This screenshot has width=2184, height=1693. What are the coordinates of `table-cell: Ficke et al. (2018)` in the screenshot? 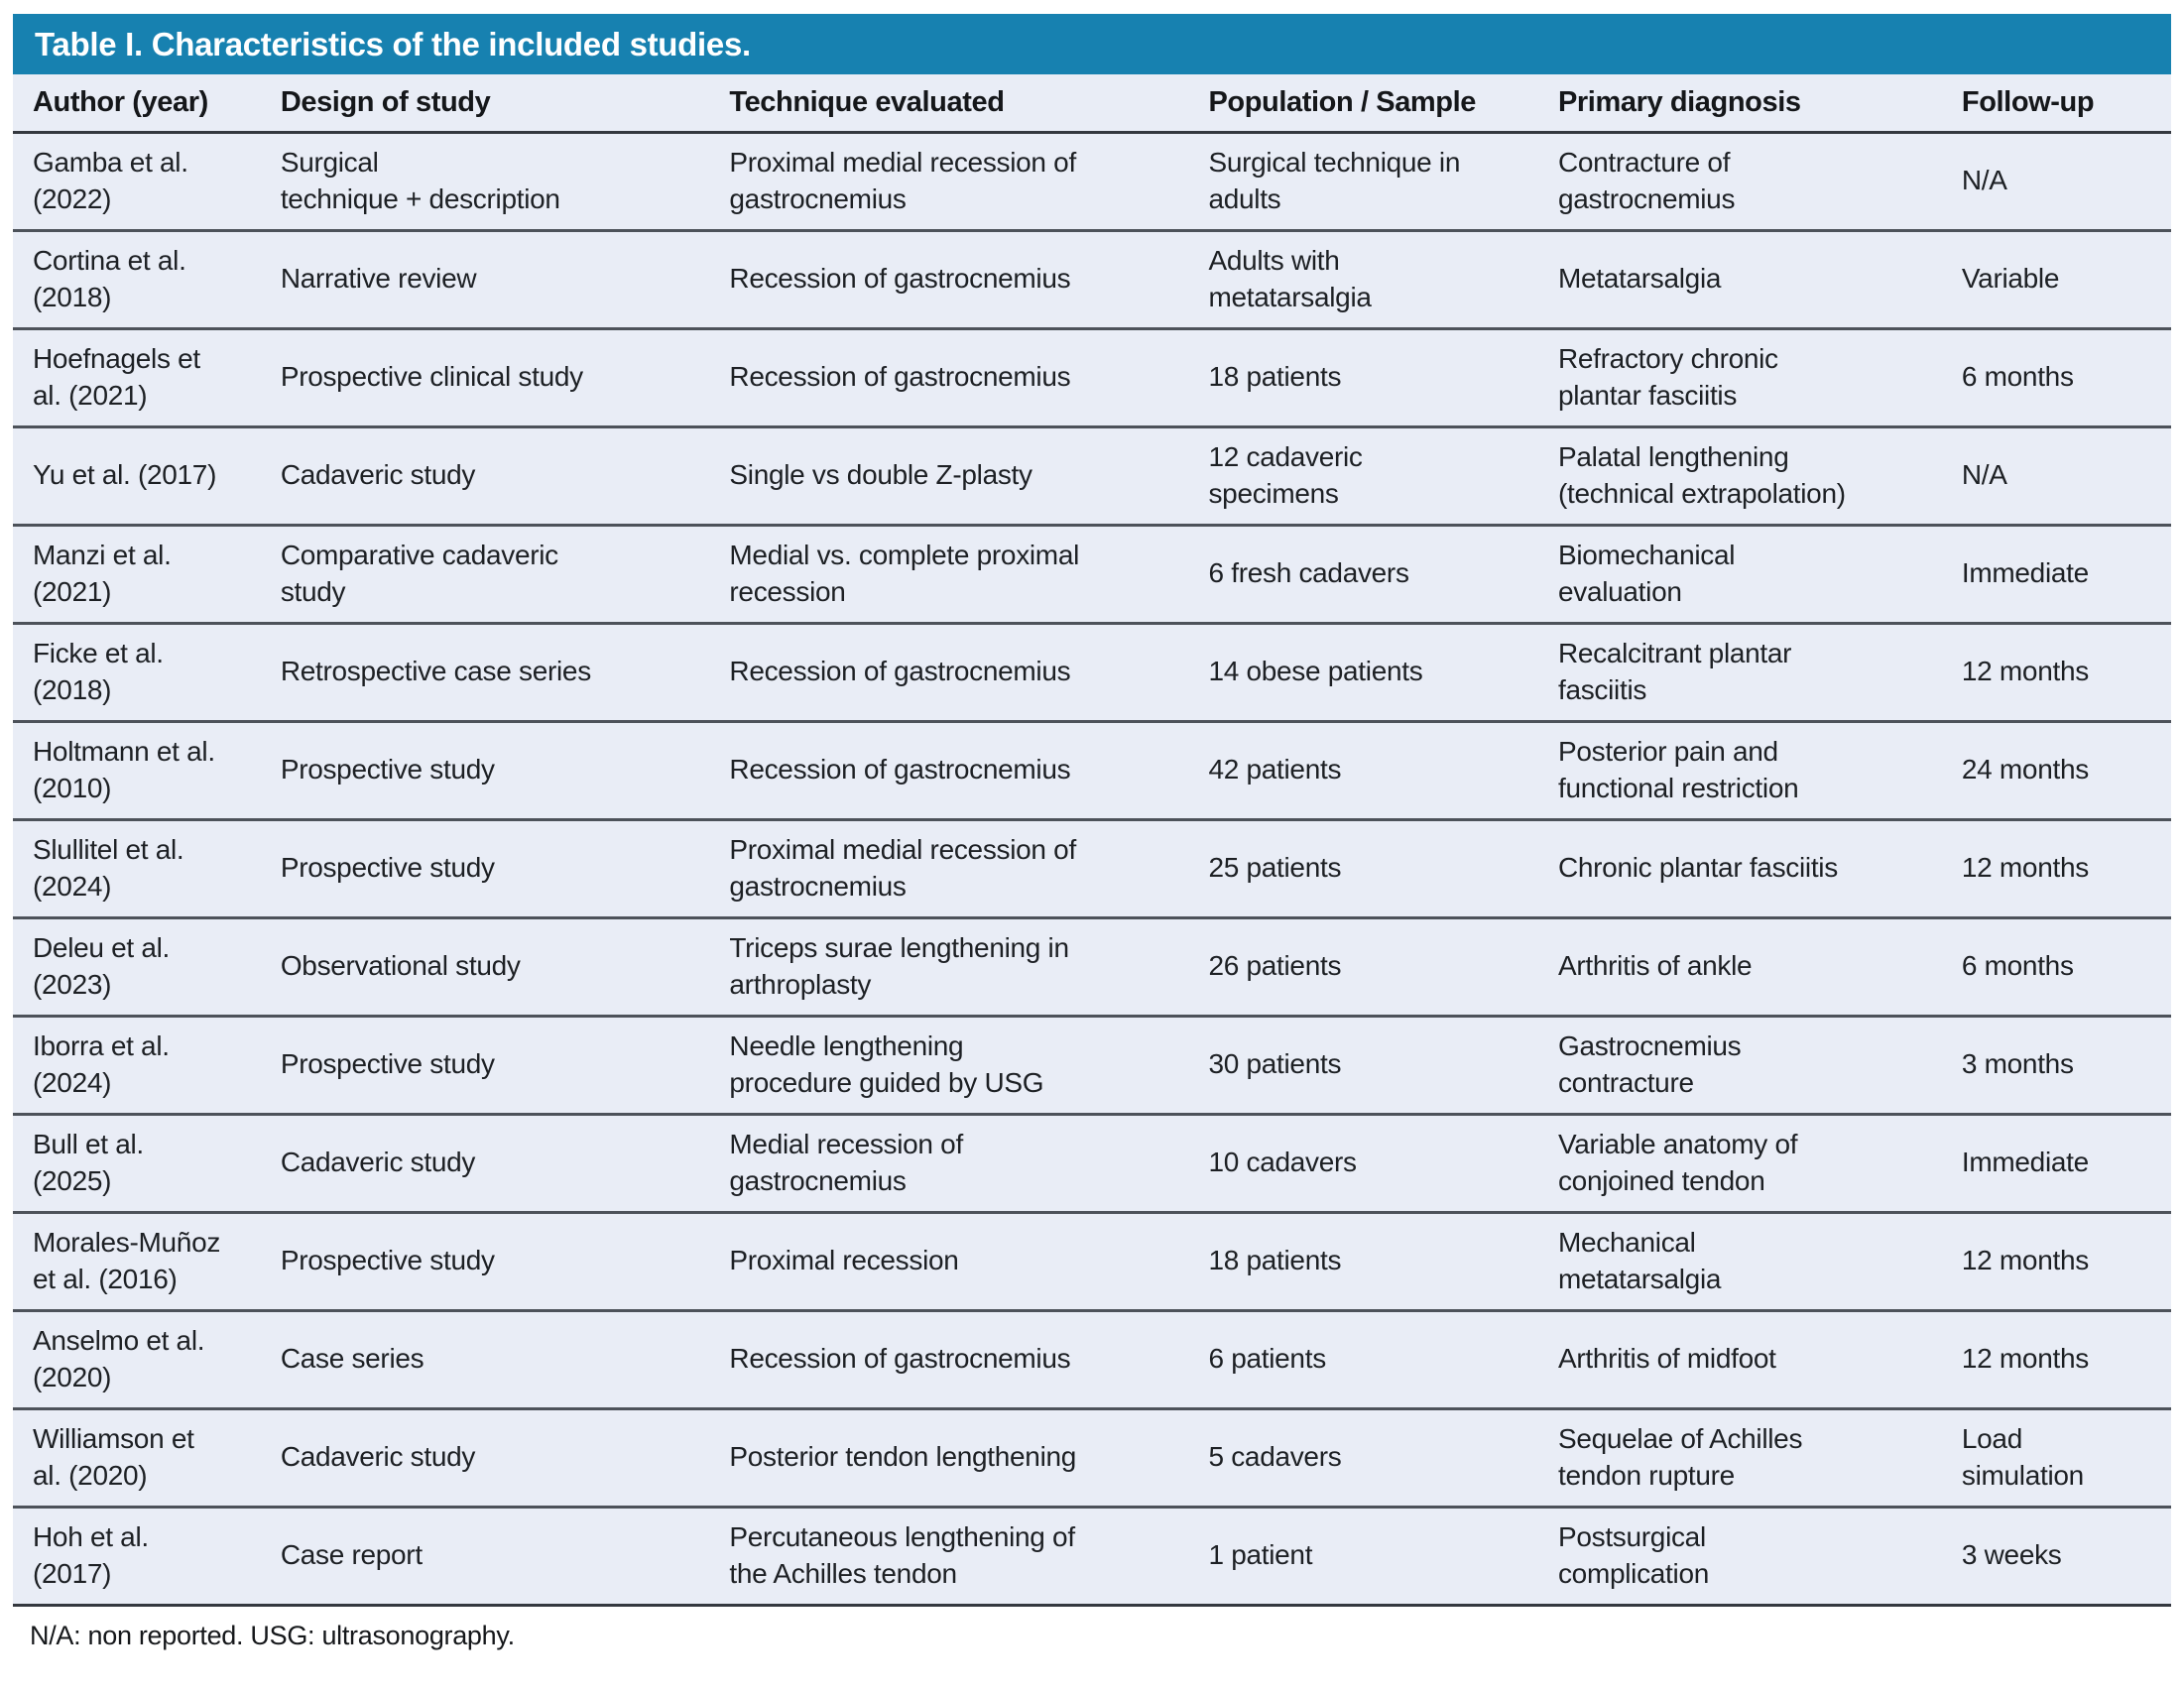 It's located at (147, 673).